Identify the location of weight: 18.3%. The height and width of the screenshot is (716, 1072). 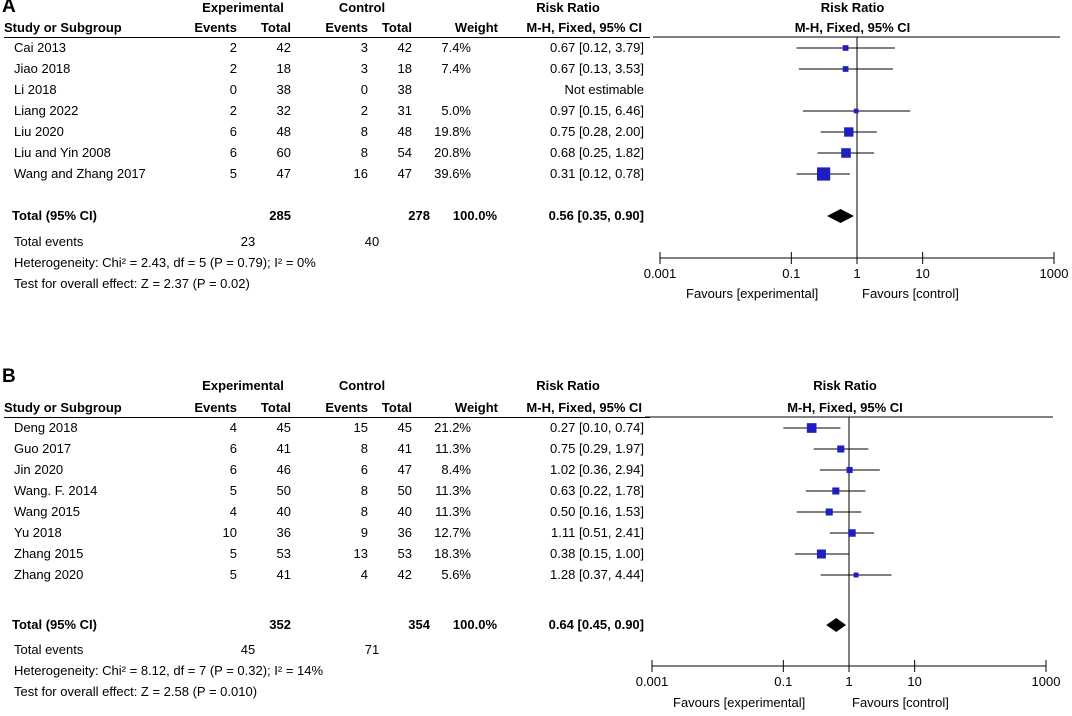
(452, 553).